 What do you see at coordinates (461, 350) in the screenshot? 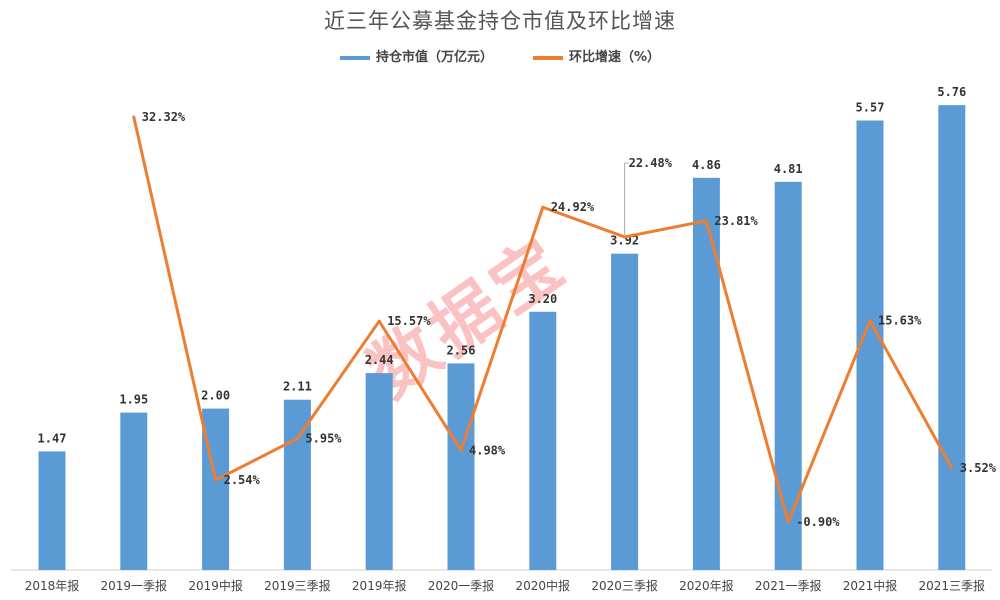
I see `bar-data-label: 2.56` at bounding box center [461, 350].